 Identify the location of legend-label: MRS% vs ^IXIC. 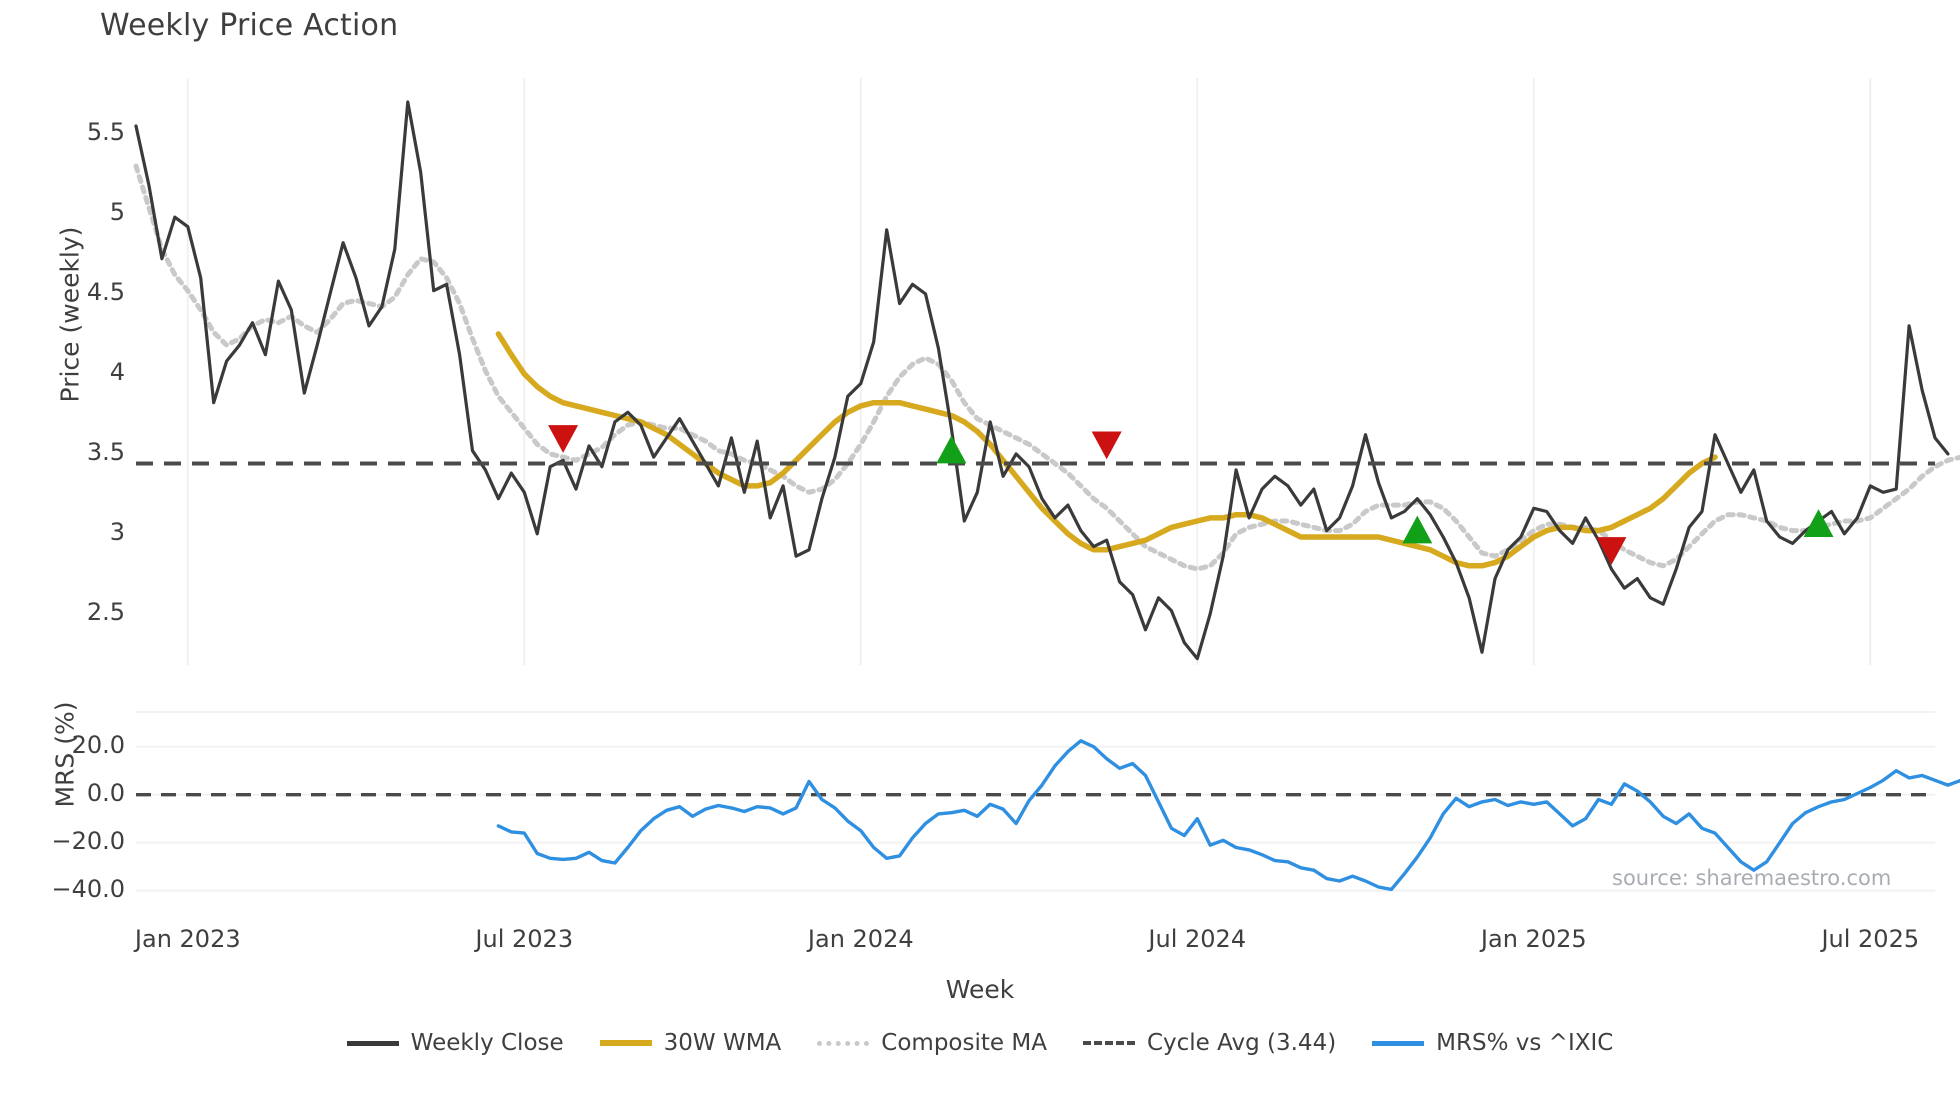
(1525, 1043).